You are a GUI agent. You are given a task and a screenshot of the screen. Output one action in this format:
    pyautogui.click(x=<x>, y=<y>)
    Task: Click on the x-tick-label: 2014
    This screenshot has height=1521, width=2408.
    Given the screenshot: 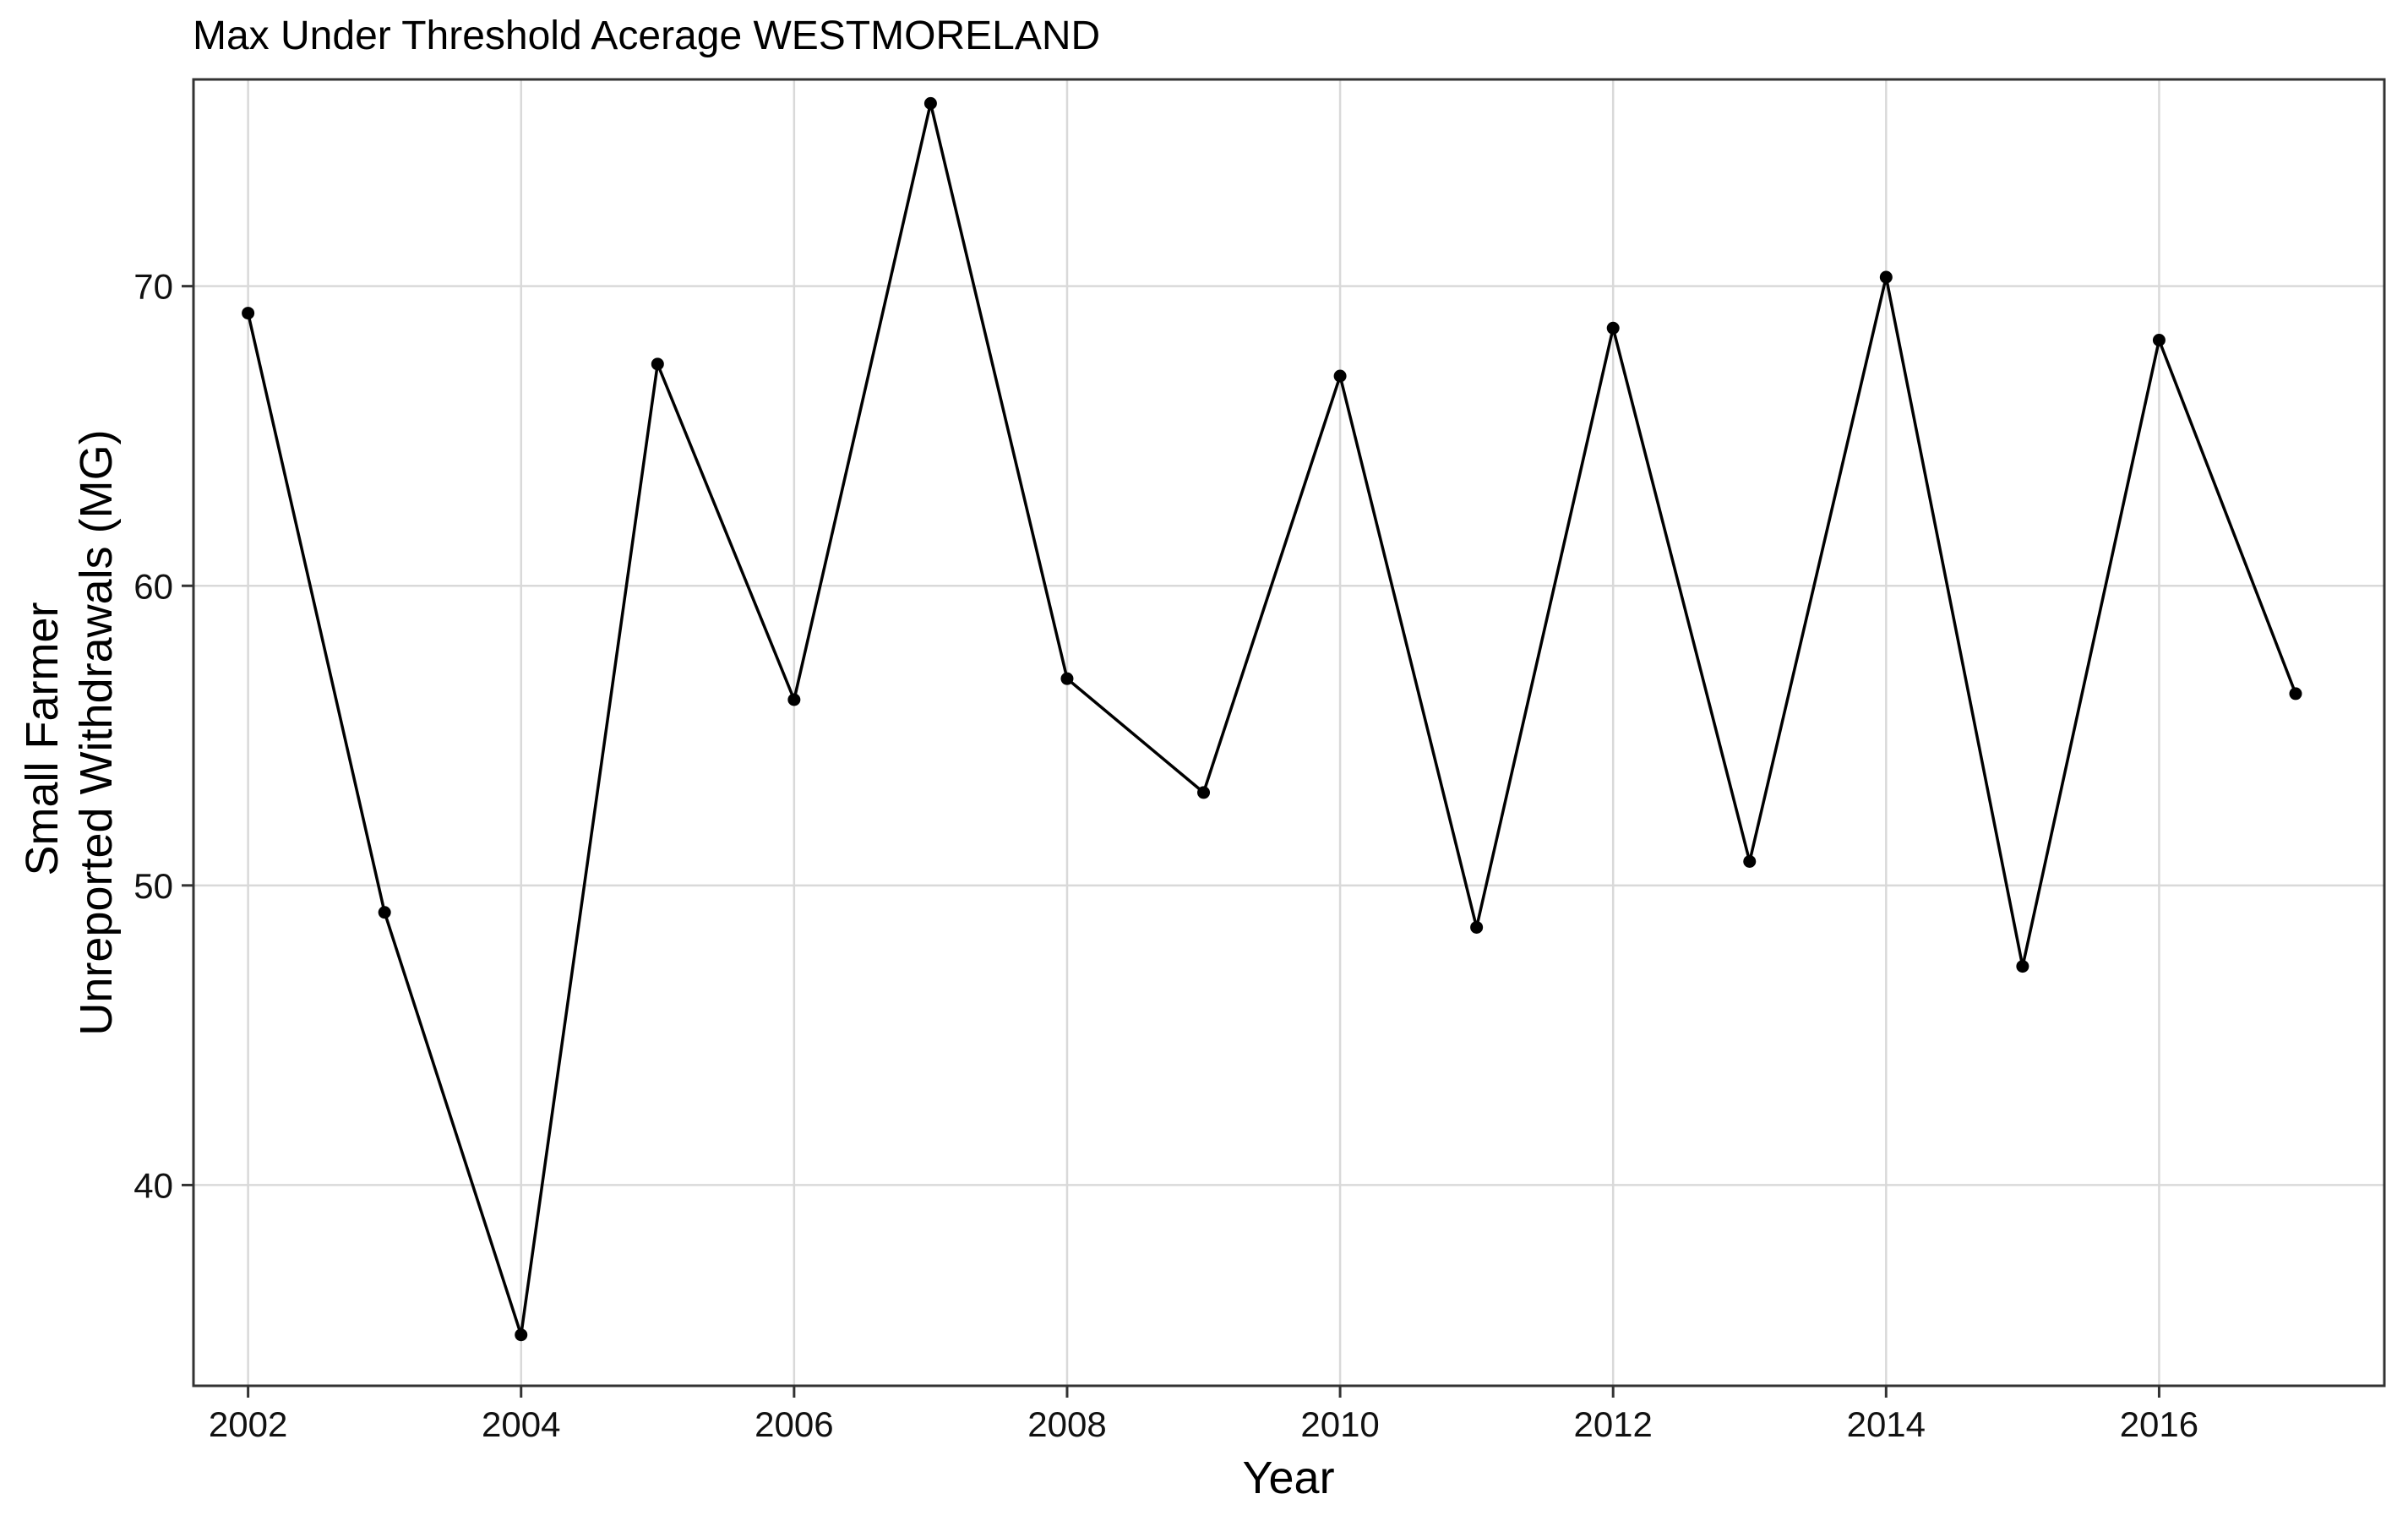 What is the action you would take?
    pyautogui.click(x=1886, y=1424)
    